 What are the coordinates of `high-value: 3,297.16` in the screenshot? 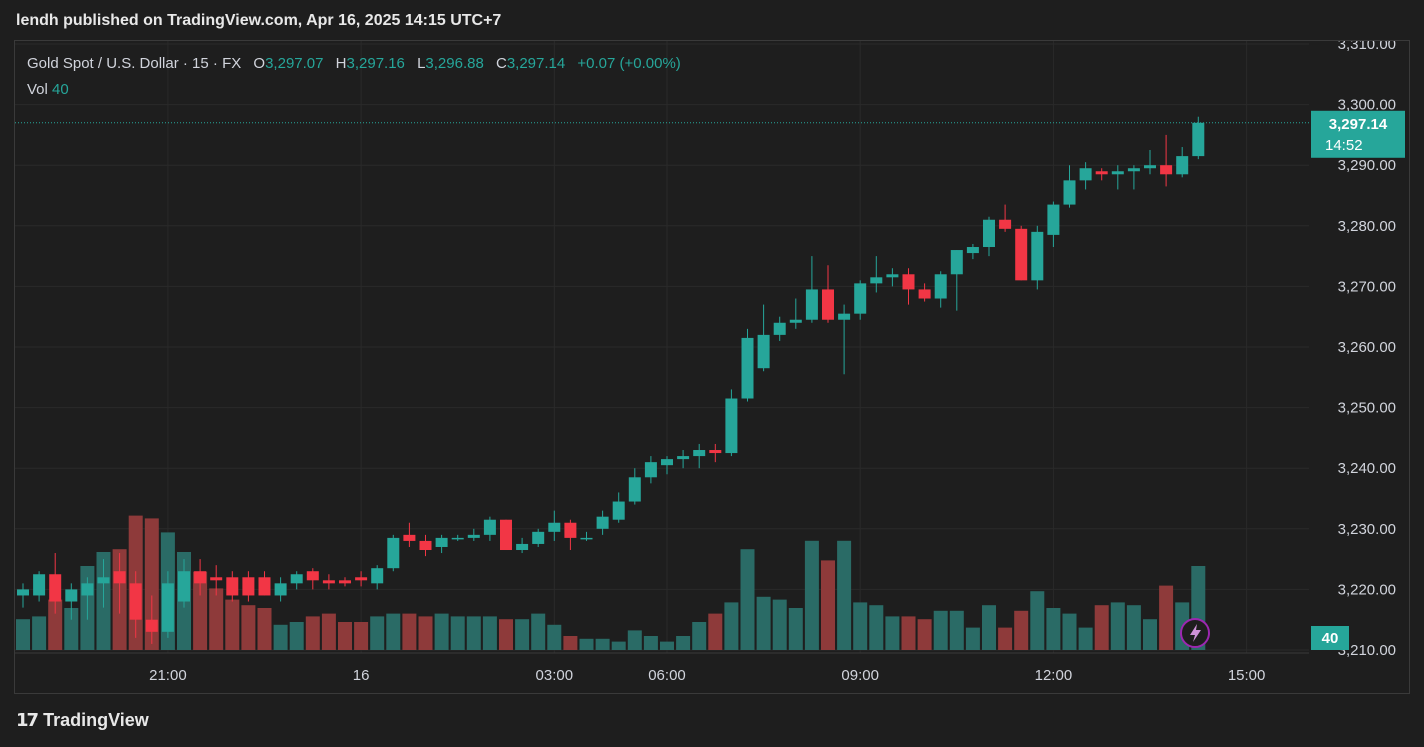 It's located at (375, 63).